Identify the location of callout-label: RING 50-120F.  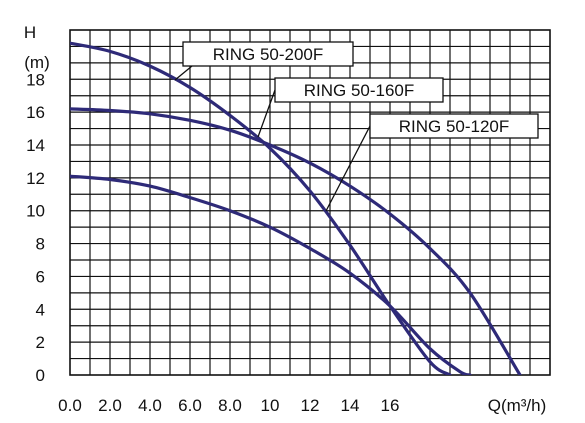
(454, 126).